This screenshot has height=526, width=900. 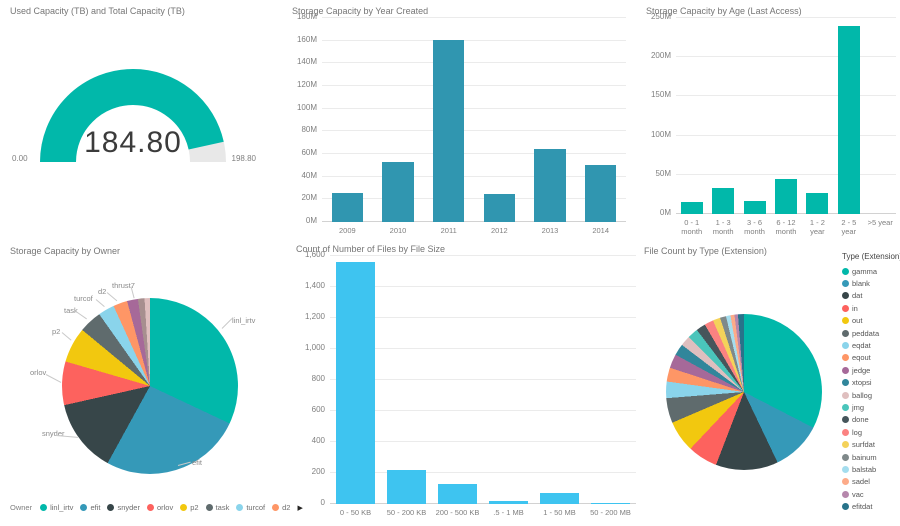 What do you see at coordinates (871, 482) in the screenshot?
I see `legend-item-sadel: sadel` at bounding box center [871, 482].